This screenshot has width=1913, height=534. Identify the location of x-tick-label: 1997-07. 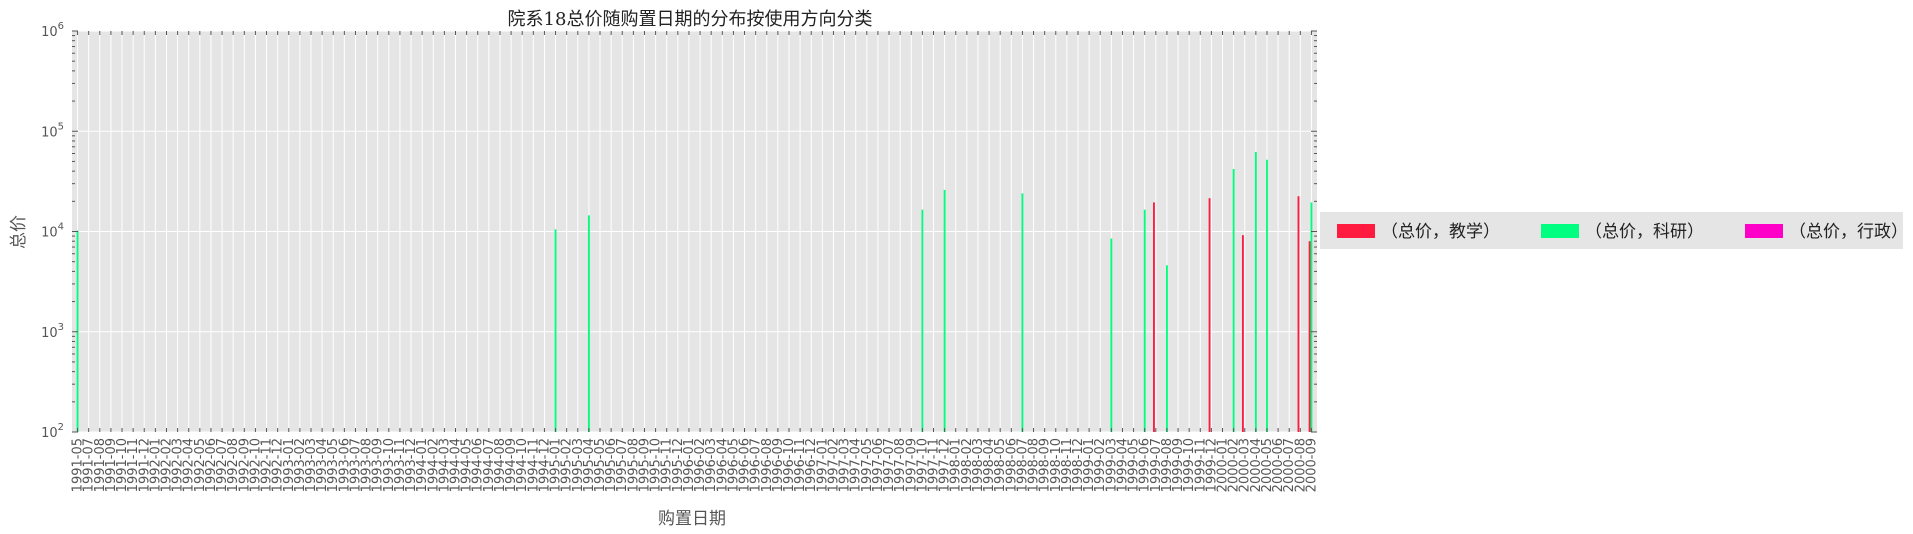
(889, 465).